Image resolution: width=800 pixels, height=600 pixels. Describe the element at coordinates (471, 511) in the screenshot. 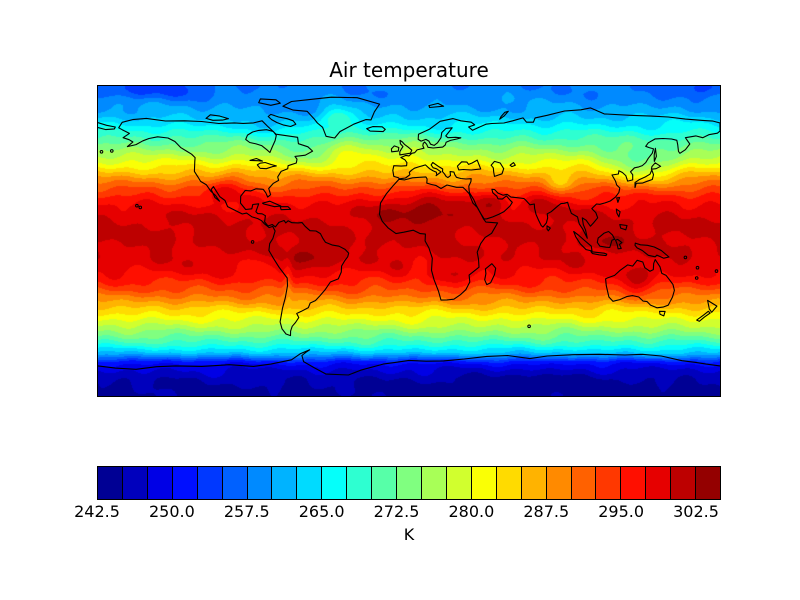

I see `colorbar-tick-label: 280.0` at that location.